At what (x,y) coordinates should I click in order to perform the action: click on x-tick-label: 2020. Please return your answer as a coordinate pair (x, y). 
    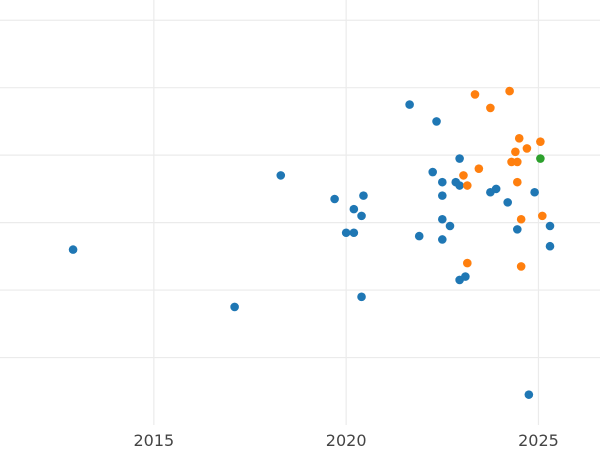
    Looking at the image, I should click on (346, 440).